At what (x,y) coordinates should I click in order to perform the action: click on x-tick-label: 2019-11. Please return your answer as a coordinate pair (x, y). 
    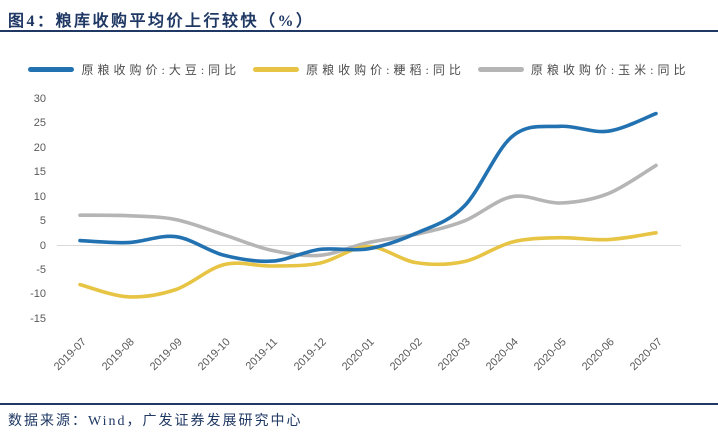
    Looking at the image, I should click on (262, 354).